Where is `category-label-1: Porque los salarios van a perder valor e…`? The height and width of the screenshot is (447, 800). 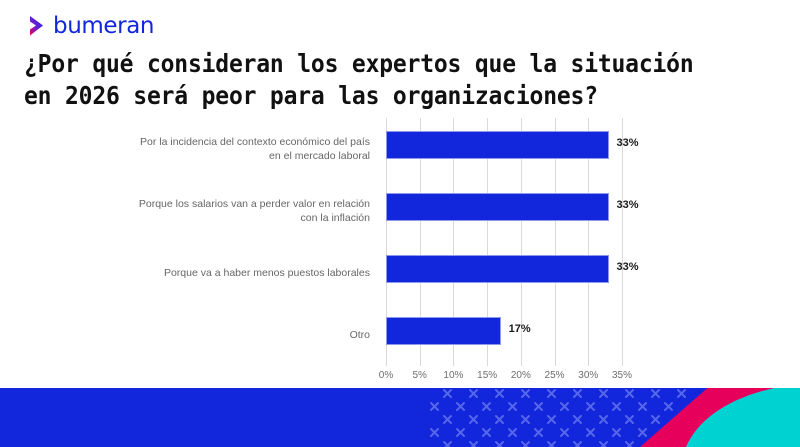
category-label-1: Porque los salarios van a perder valor e… is located at coordinates (245, 211).